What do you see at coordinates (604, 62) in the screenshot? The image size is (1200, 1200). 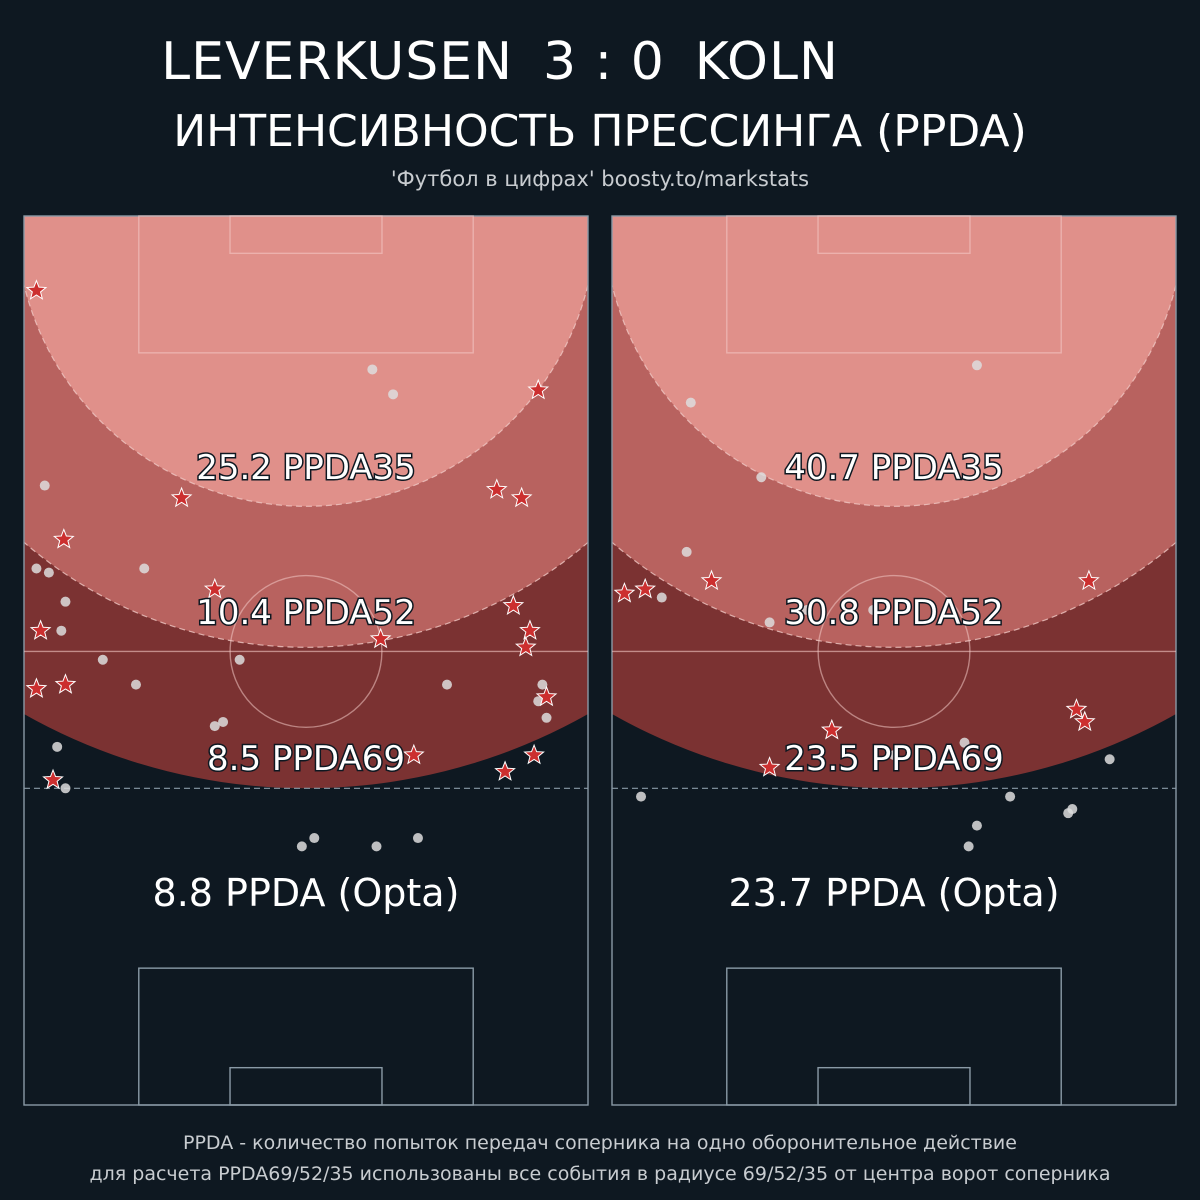 I see `match-score: 3 : 0` at bounding box center [604, 62].